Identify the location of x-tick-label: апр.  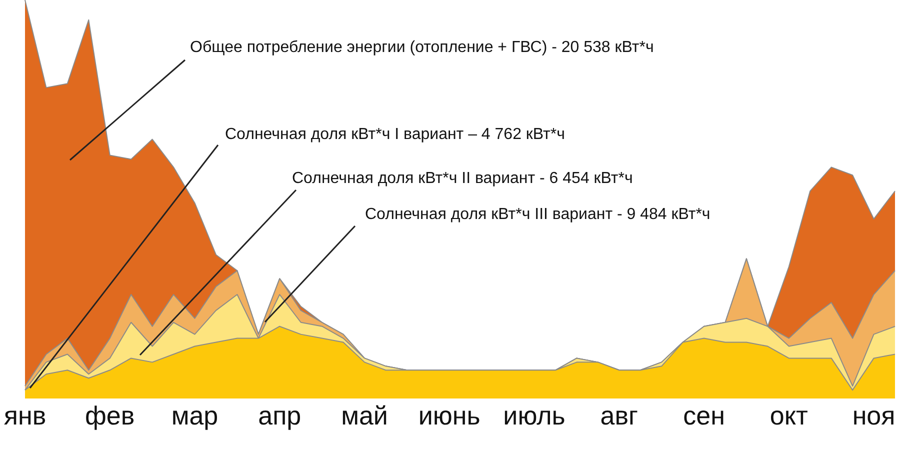
(280, 415).